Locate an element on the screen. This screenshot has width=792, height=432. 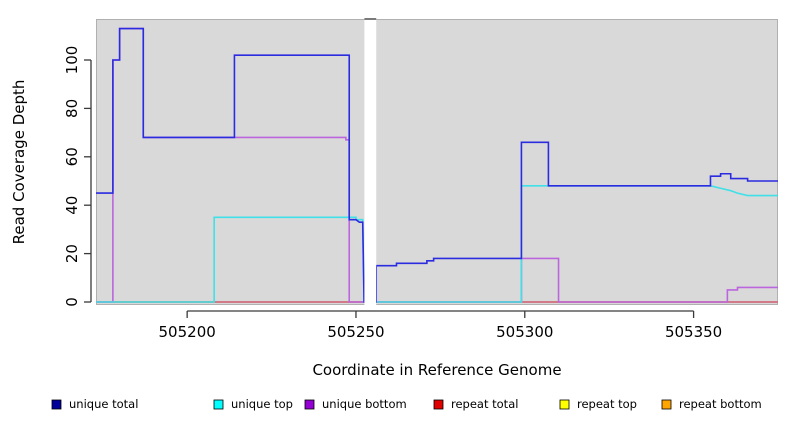
legend-item-unique-top: unique top is located at coordinates (253, 404).